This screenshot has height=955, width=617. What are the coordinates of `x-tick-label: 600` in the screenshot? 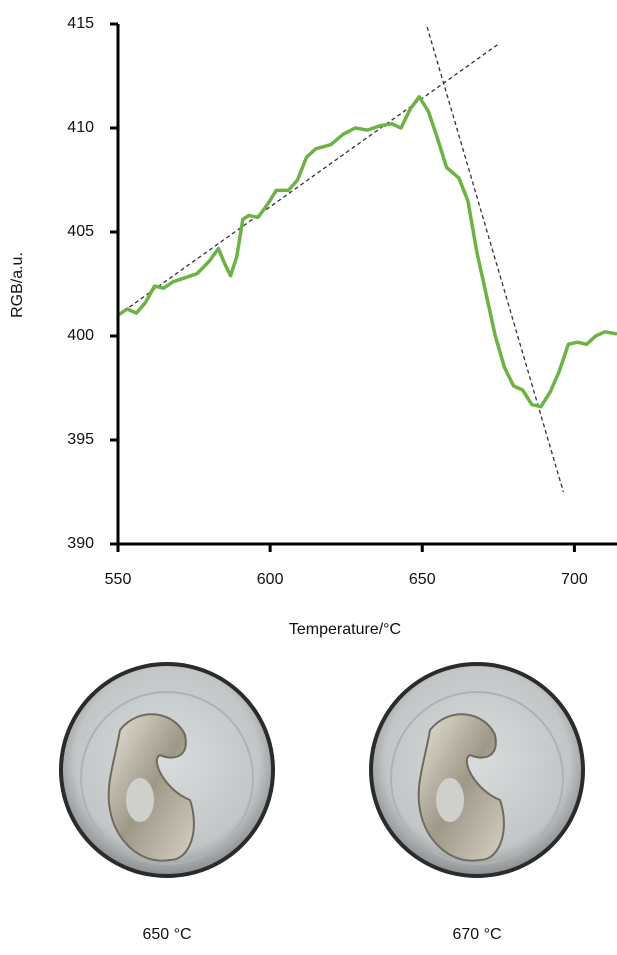 It's located at (270, 579).